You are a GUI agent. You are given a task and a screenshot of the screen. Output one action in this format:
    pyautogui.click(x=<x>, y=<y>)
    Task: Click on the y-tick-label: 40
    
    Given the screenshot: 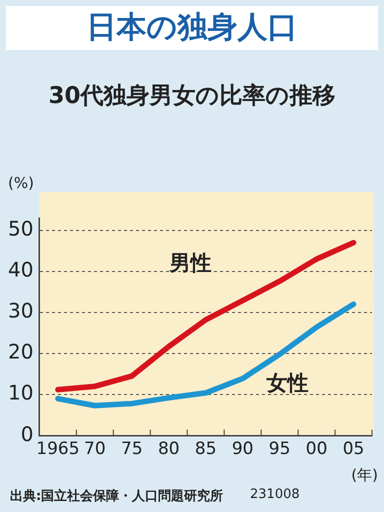 What is the action you would take?
    pyautogui.click(x=21, y=270)
    